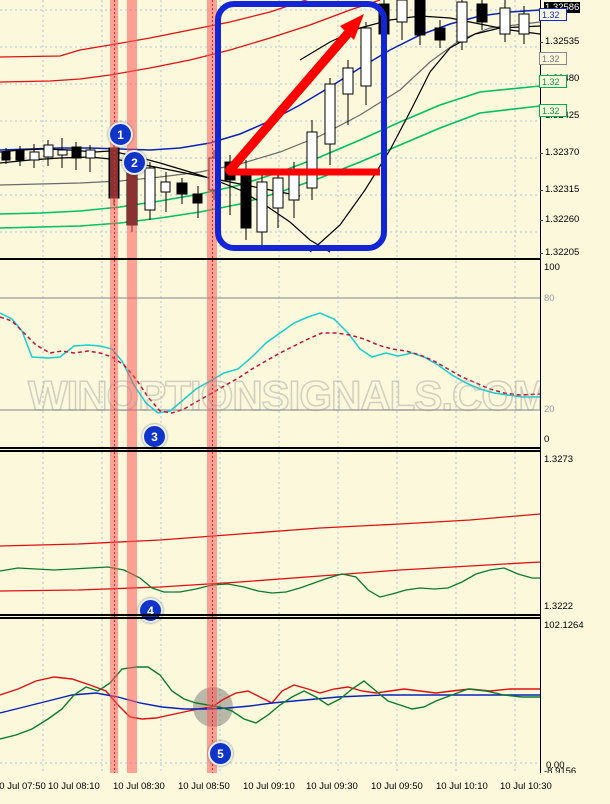 This screenshot has height=804, width=610. I want to click on stoch-levels, so click(270, 354).